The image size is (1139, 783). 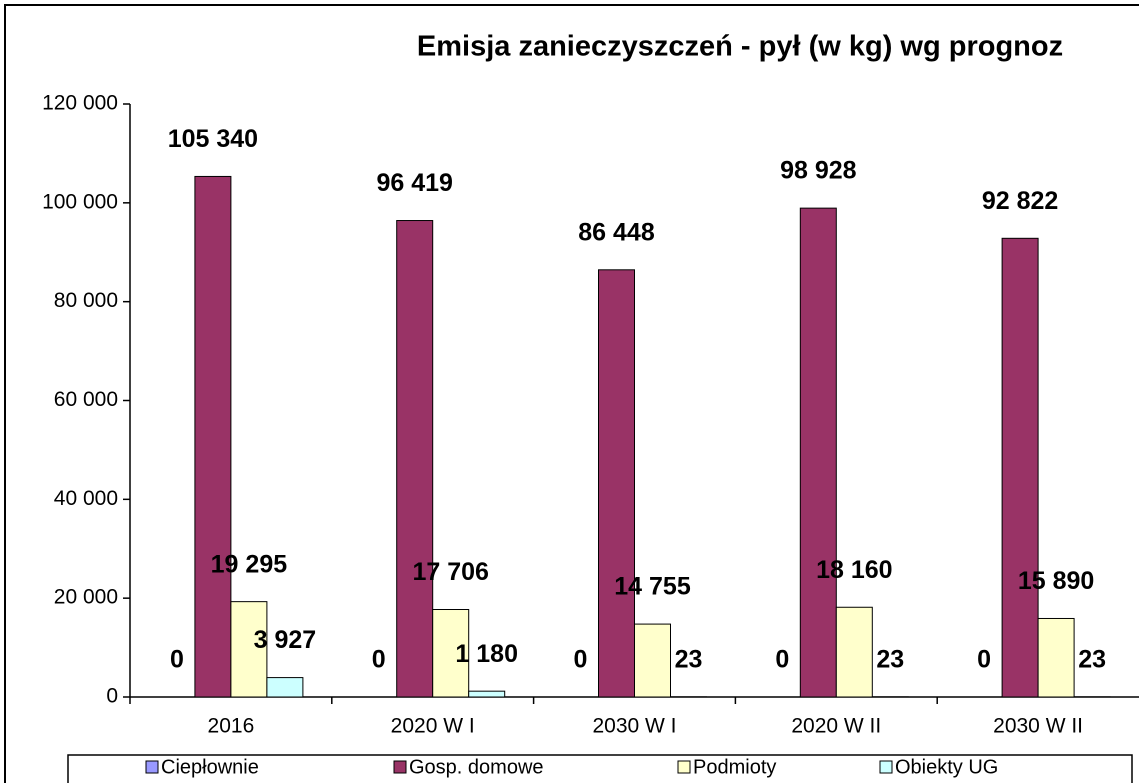 What do you see at coordinates (210, 767) in the screenshot?
I see `legend-label: Ciepłownie` at bounding box center [210, 767].